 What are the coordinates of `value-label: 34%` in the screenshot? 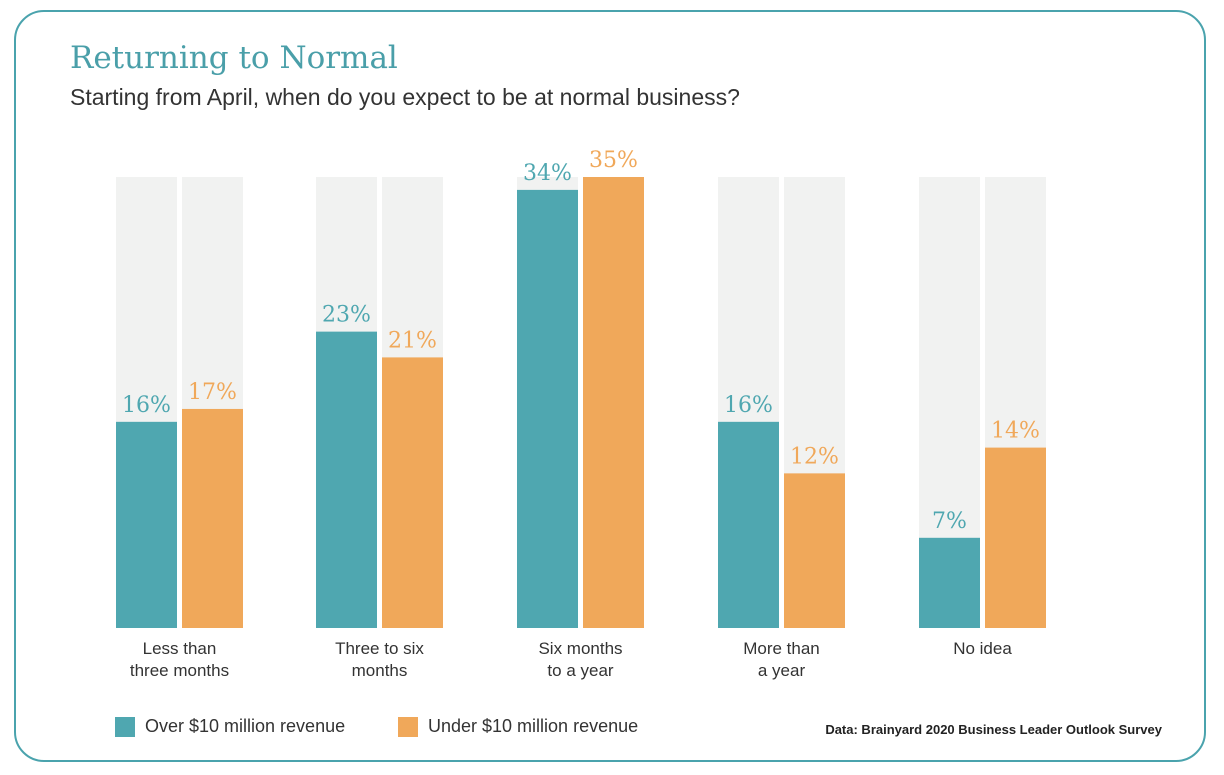 It's located at (547, 173).